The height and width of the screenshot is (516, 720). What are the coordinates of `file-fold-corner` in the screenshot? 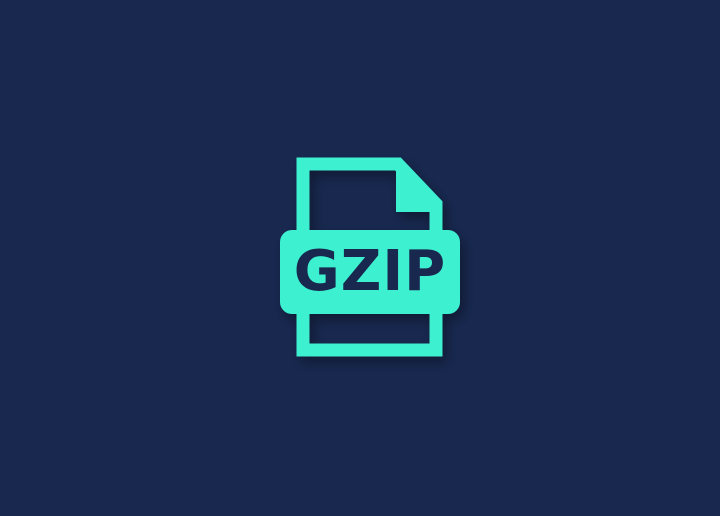 It's located at (419, 185).